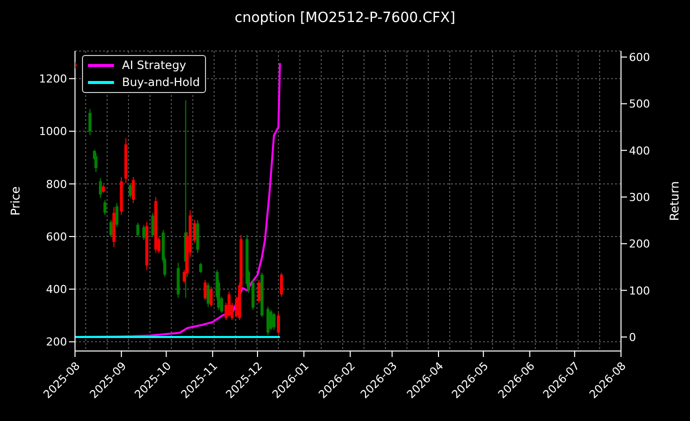 The width and height of the screenshot is (690, 421). I want to click on y2-tick-label: 0, so click(632, 337).